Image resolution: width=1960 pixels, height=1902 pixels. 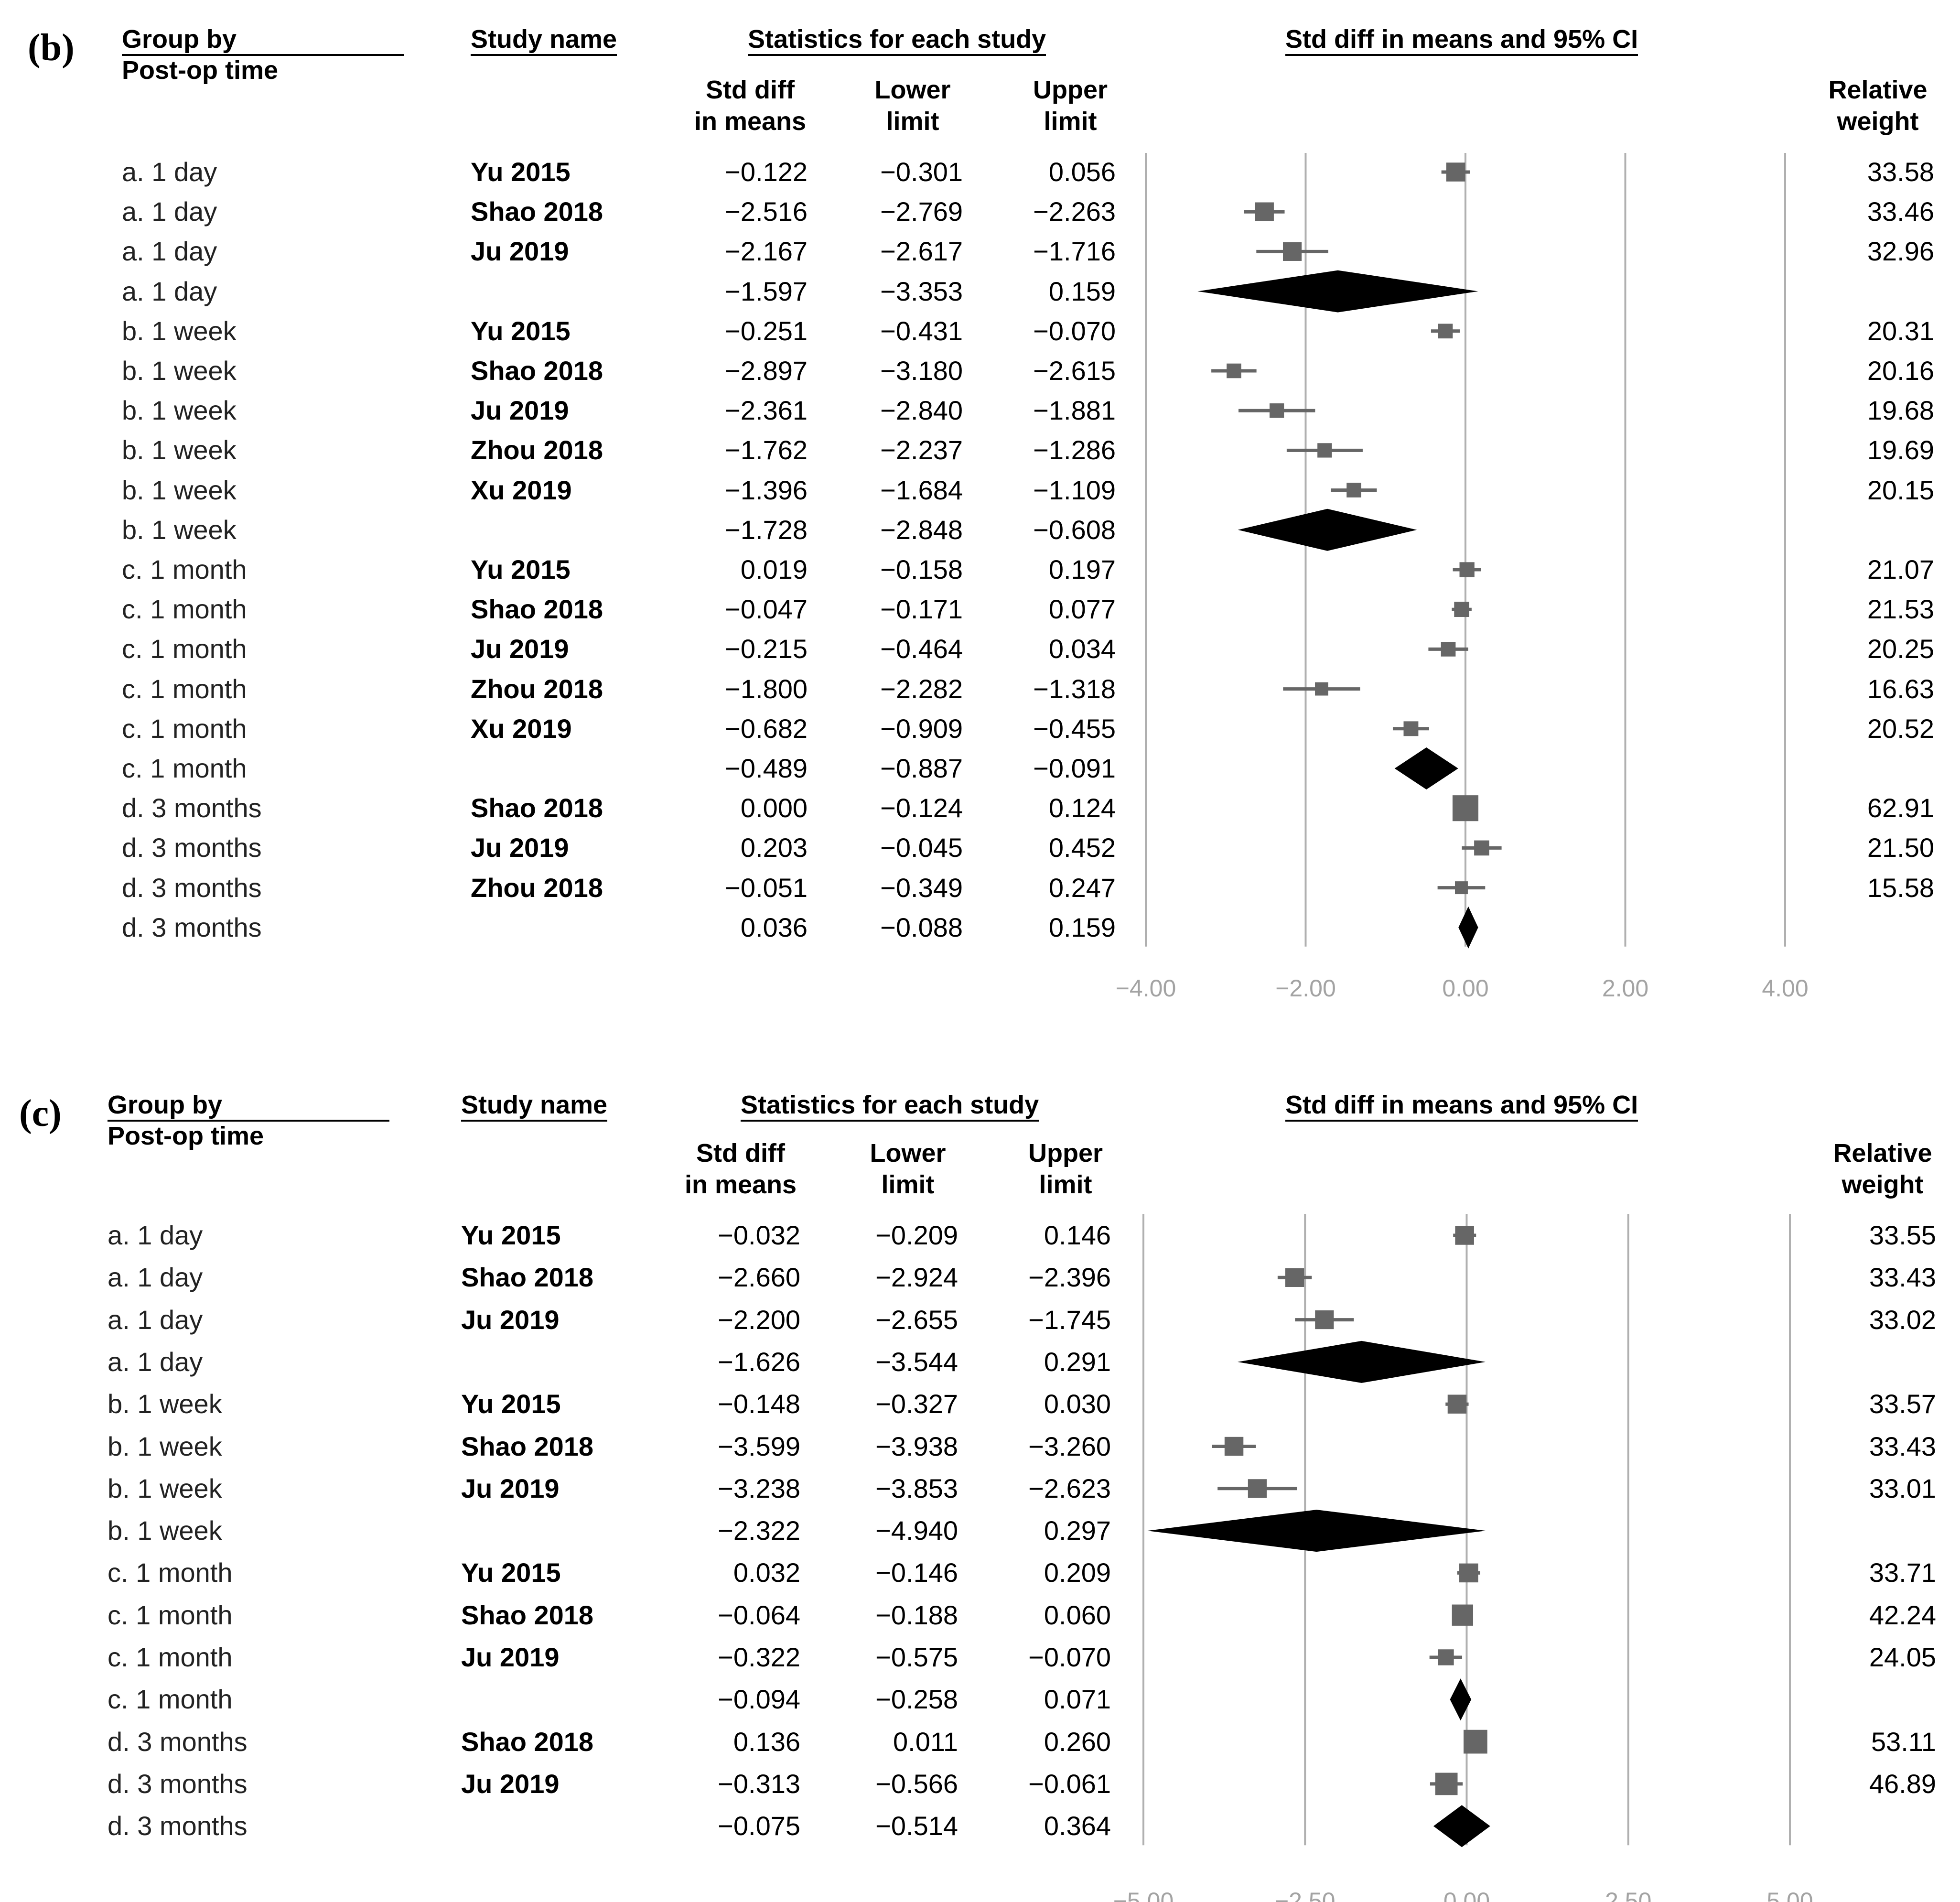 What do you see at coordinates (767, 887) in the screenshot?
I see `std-diff-value: −0.051` at bounding box center [767, 887].